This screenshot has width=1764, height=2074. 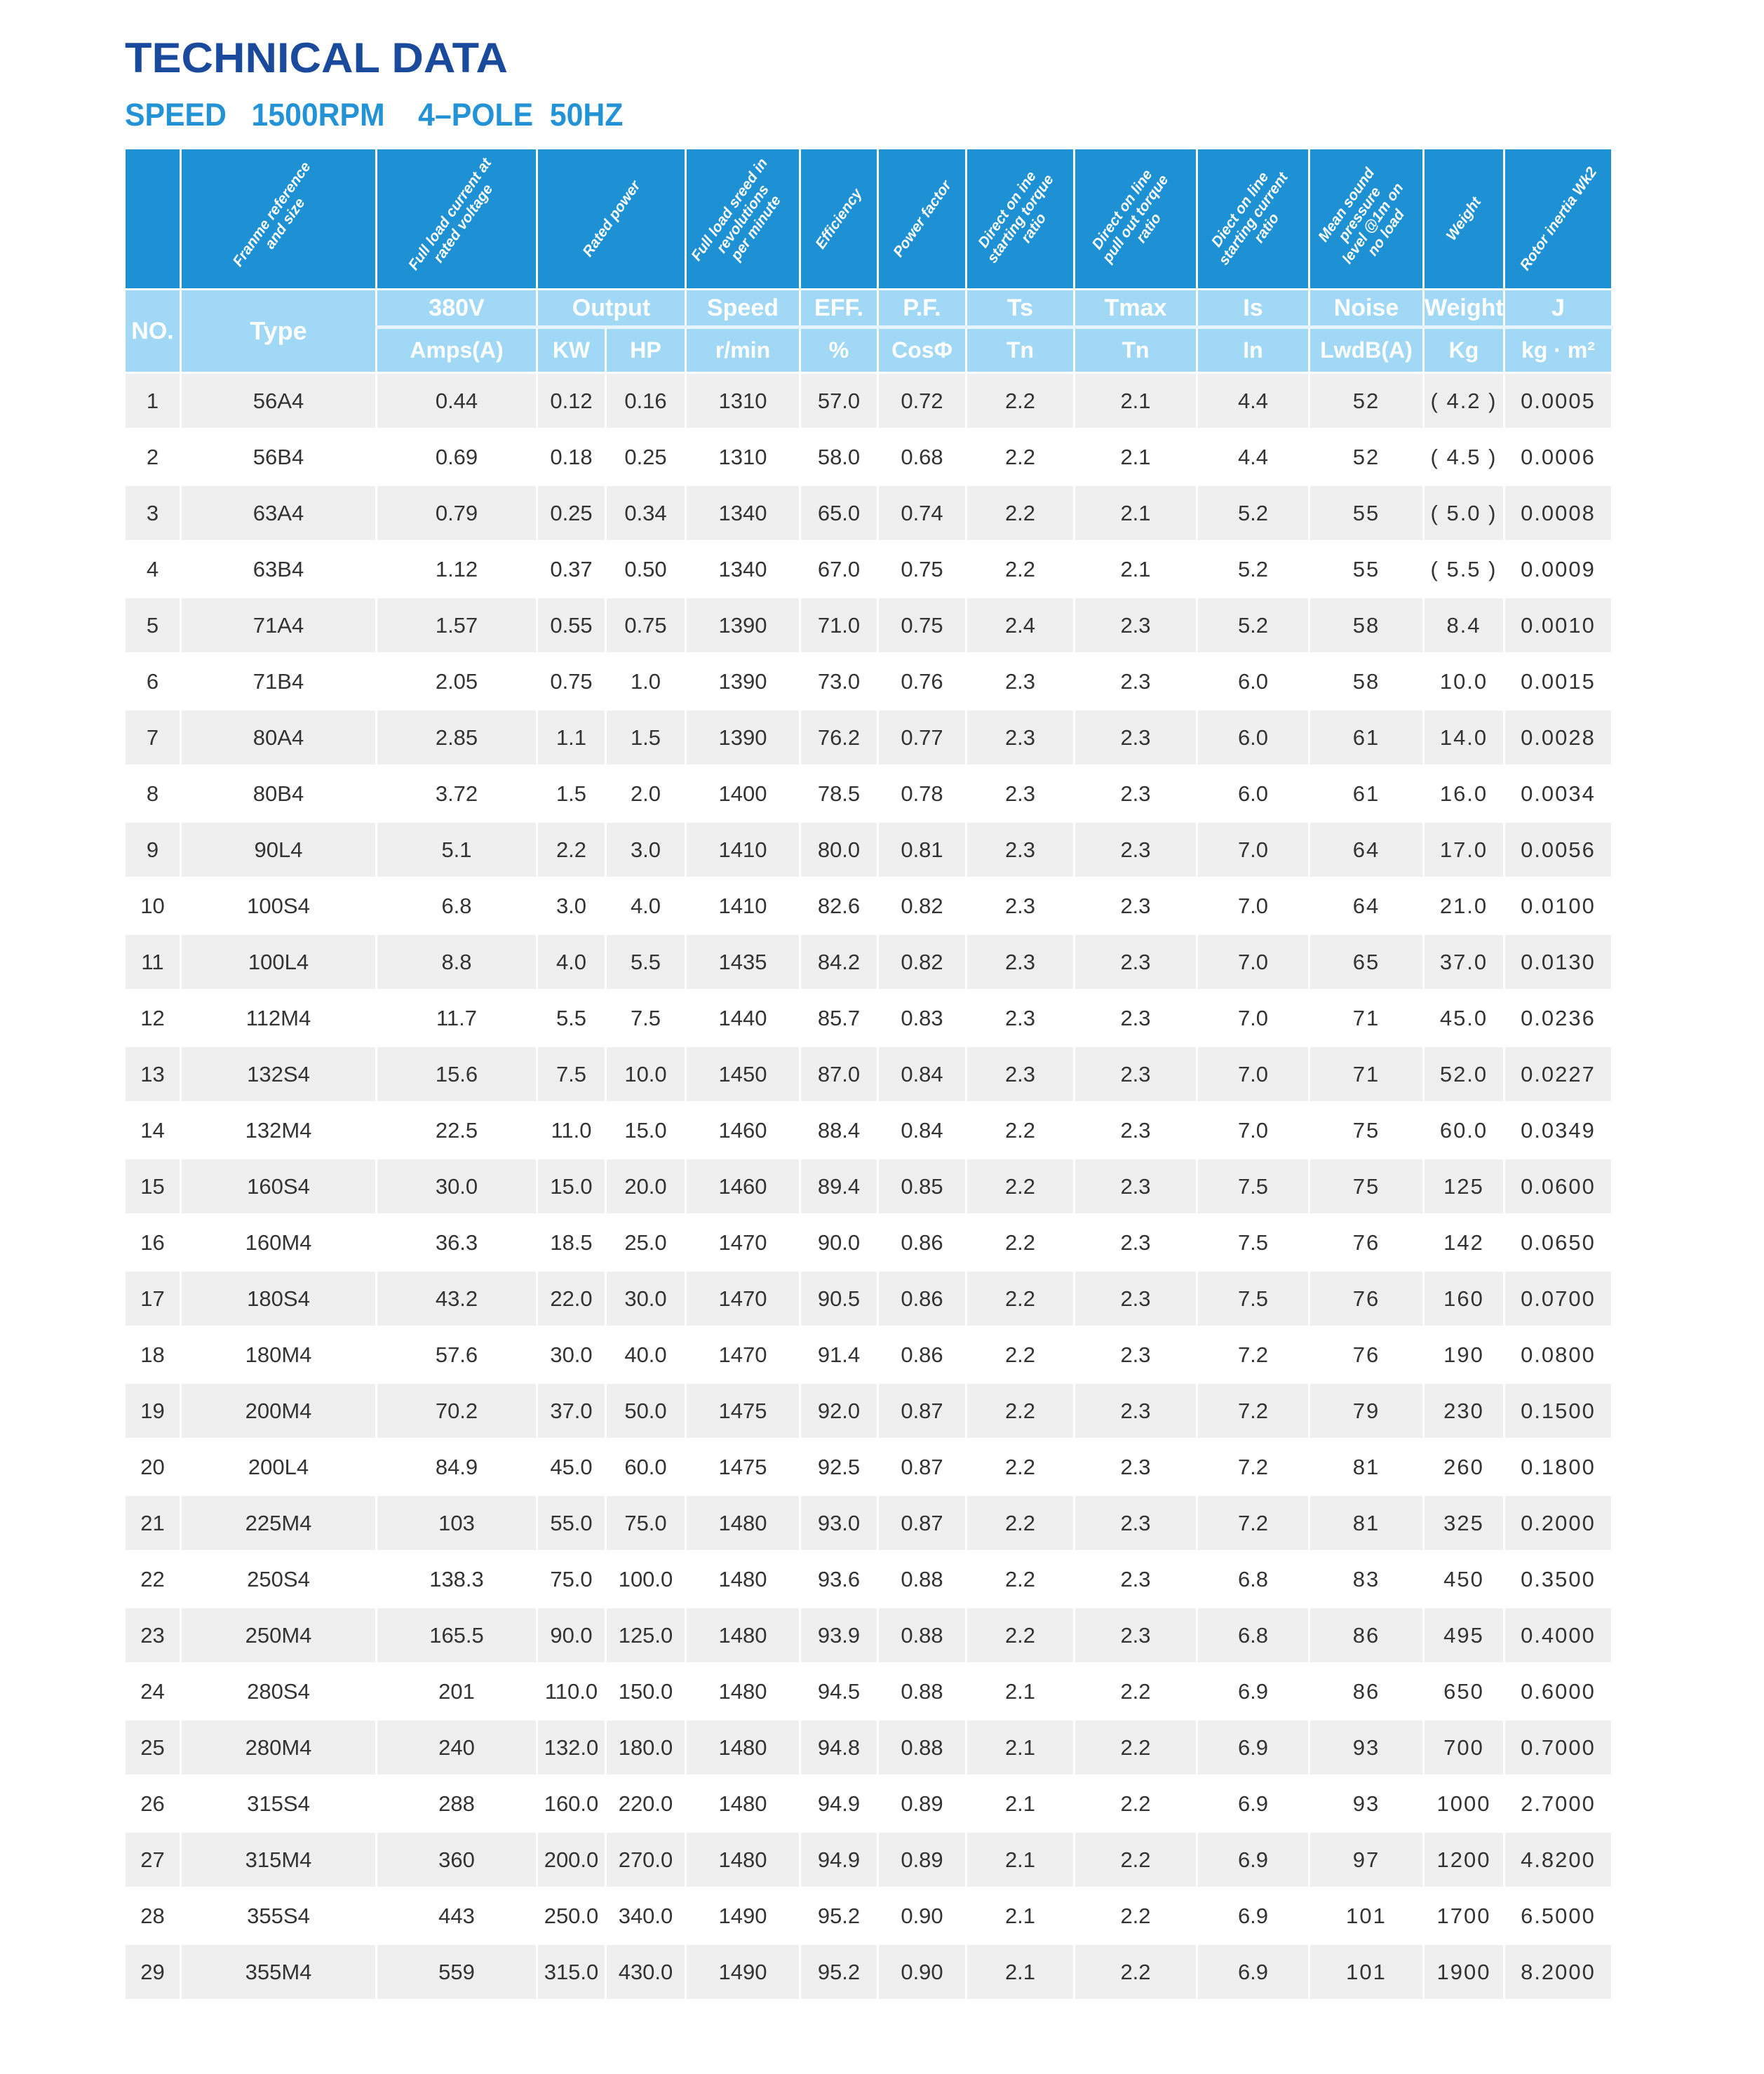 I want to click on cell-kw: 110.0, so click(x=571, y=1691).